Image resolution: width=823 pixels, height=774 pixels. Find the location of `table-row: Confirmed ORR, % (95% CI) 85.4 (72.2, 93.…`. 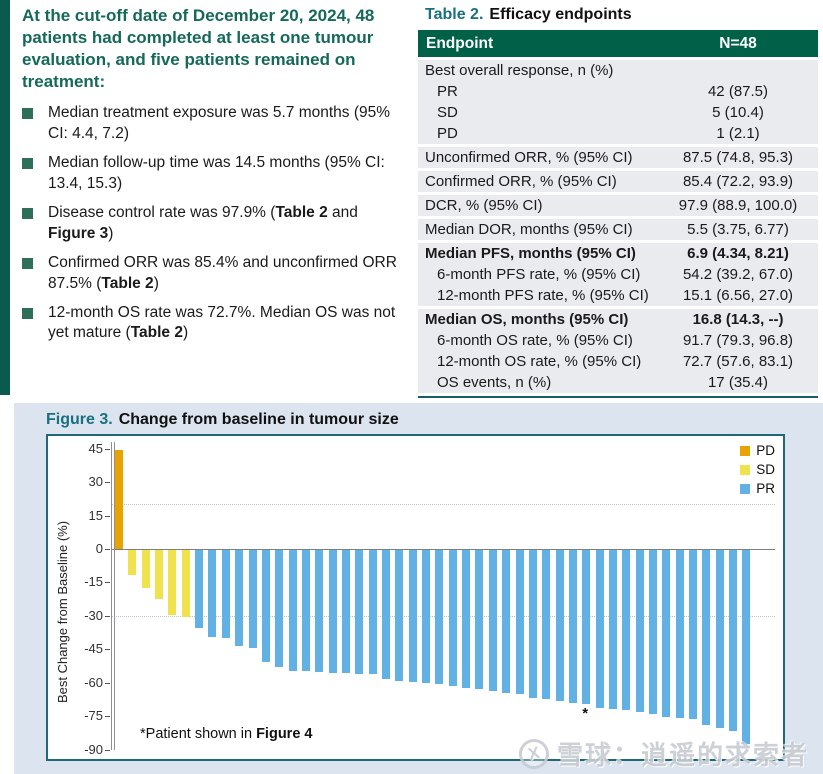

table-row: Confirmed ORR, % (95% CI) 85.4 (72.2, 93.… is located at coordinates (618, 181).